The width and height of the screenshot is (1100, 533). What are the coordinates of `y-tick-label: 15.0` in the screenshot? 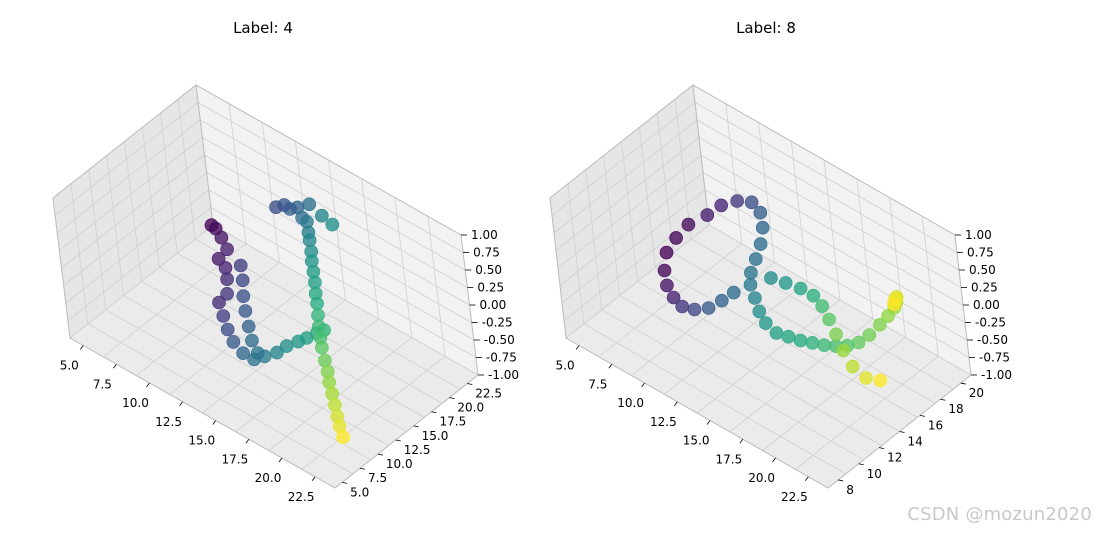 It's located at (435, 436).